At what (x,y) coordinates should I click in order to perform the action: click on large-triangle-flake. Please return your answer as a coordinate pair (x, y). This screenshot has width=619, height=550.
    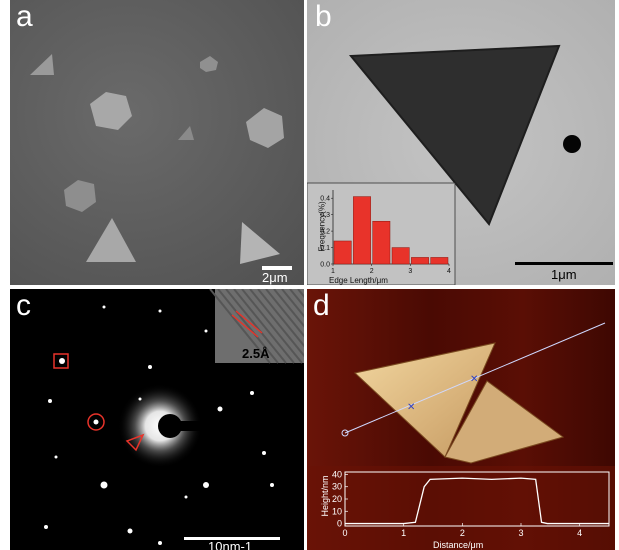
    Looking at the image, I should click on (454, 135).